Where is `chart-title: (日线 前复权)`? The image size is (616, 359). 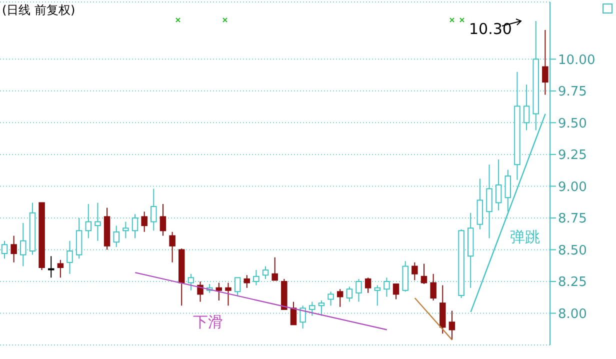
chart-title: (日线 前复权) is located at coordinates (39, 10).